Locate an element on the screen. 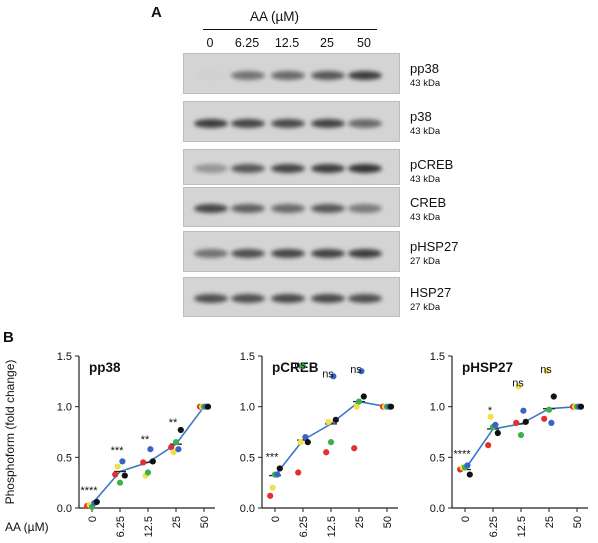 The height and width of the screenshot is (543, 598). blot-name-label: HSP27 is located at coordinates (431, 292).